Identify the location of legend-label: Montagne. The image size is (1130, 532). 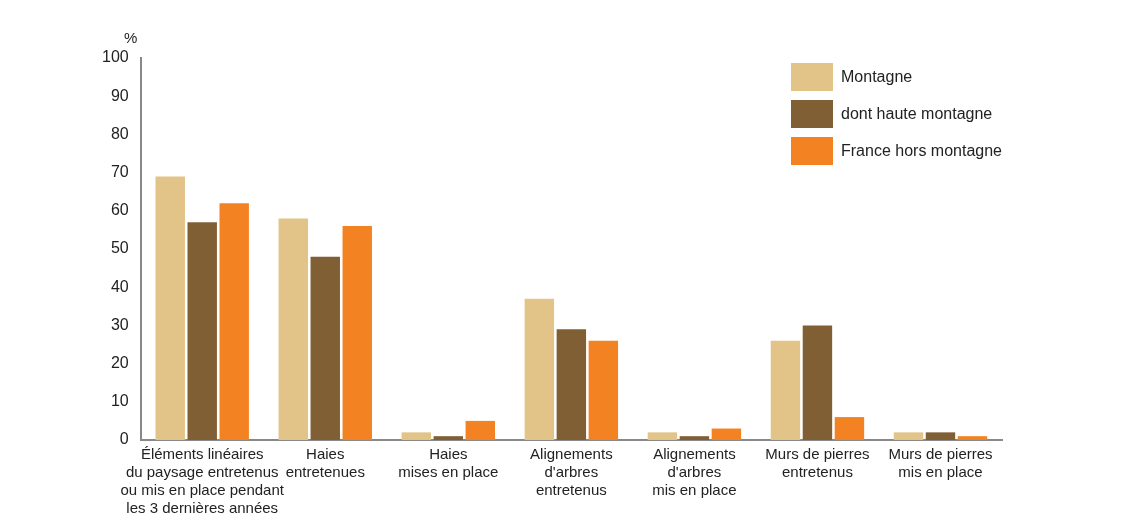
(877, 77).